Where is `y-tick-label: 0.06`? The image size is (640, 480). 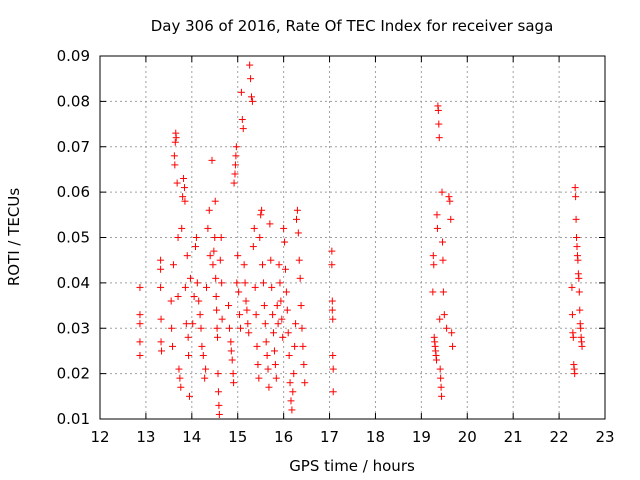
y-tick-label: 0.06 is located at coordinates (73, 192).